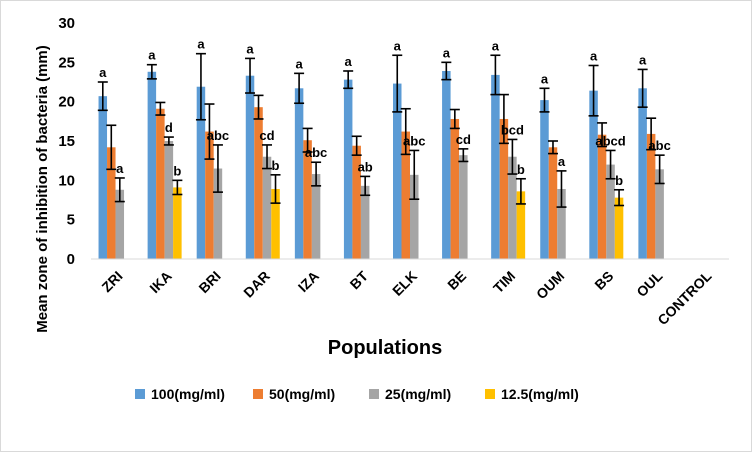 This screenshot has height=453, width=752. Describe the element at coordinates (649, 283) in the screenshot. I see `x-tick-label: OUL` at that location.